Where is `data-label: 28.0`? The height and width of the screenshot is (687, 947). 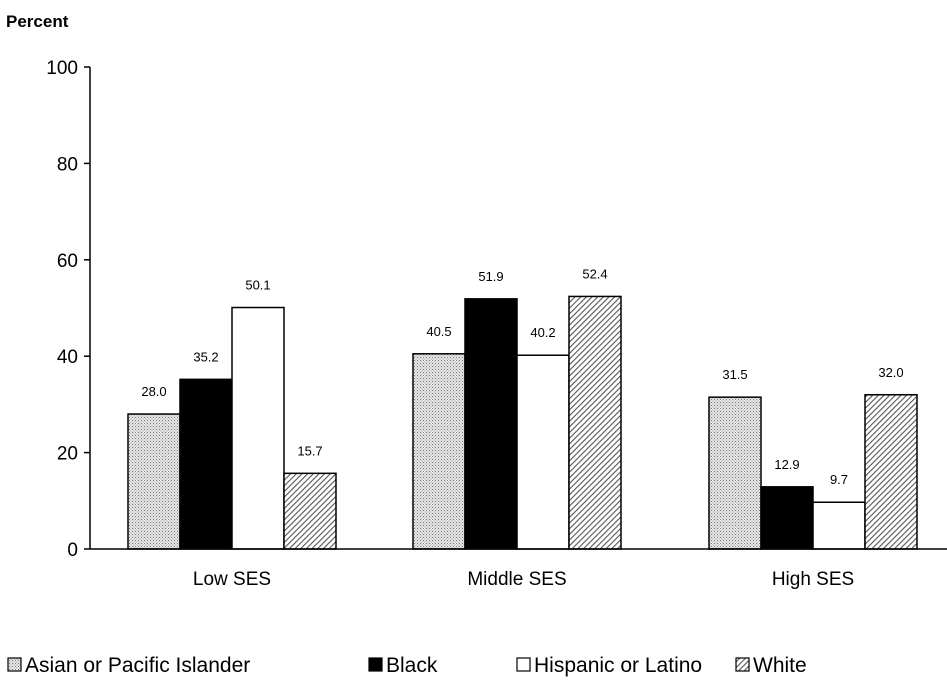
data-label: 28.0 is located at coordinates (153, 391).